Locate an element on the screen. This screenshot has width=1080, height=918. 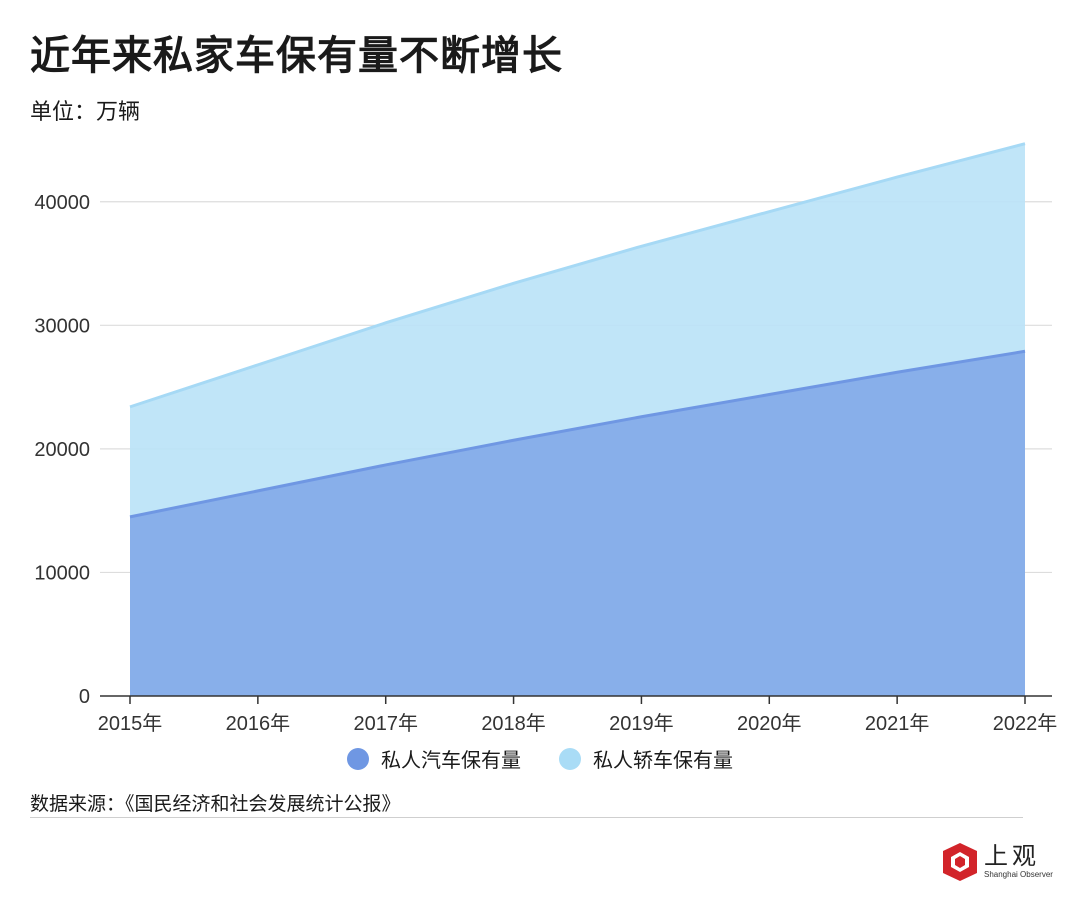
x-tick-label: 2021年 is located at coordinates (897, 723).